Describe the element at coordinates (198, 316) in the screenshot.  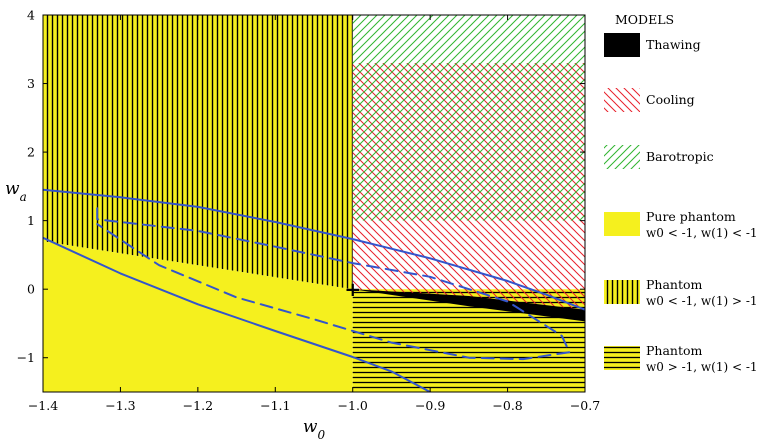
I see `region-pure-phantom` at that location.